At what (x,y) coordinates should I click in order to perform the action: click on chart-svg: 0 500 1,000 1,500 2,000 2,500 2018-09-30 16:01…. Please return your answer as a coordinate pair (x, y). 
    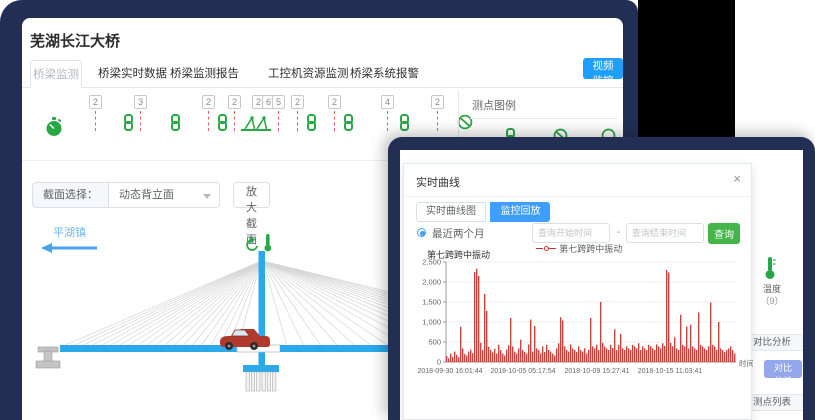
    Looking at the image, I should click on (586, 317).